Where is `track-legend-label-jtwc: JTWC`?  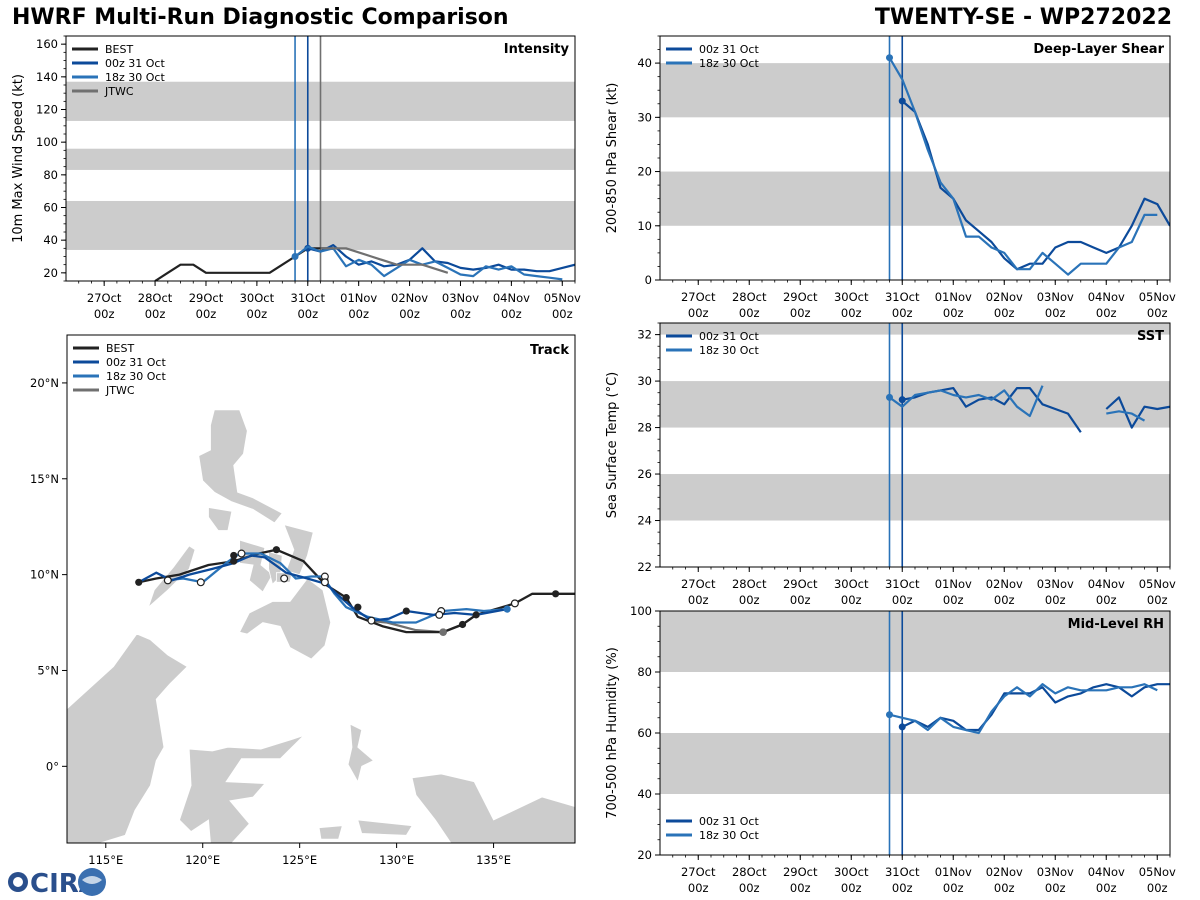 track-legend-label-jtwc: JTWC is located at coordinates (120, 390).